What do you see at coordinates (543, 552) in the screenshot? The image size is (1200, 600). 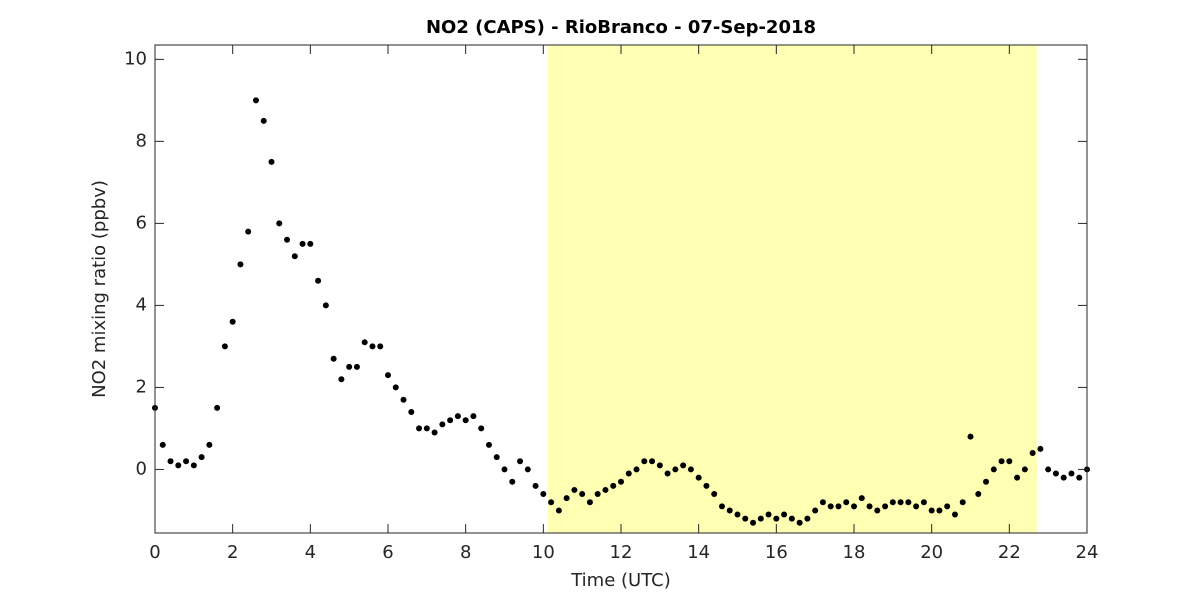 I see `x-tick-label: 10` at bounding box center [543, 552].